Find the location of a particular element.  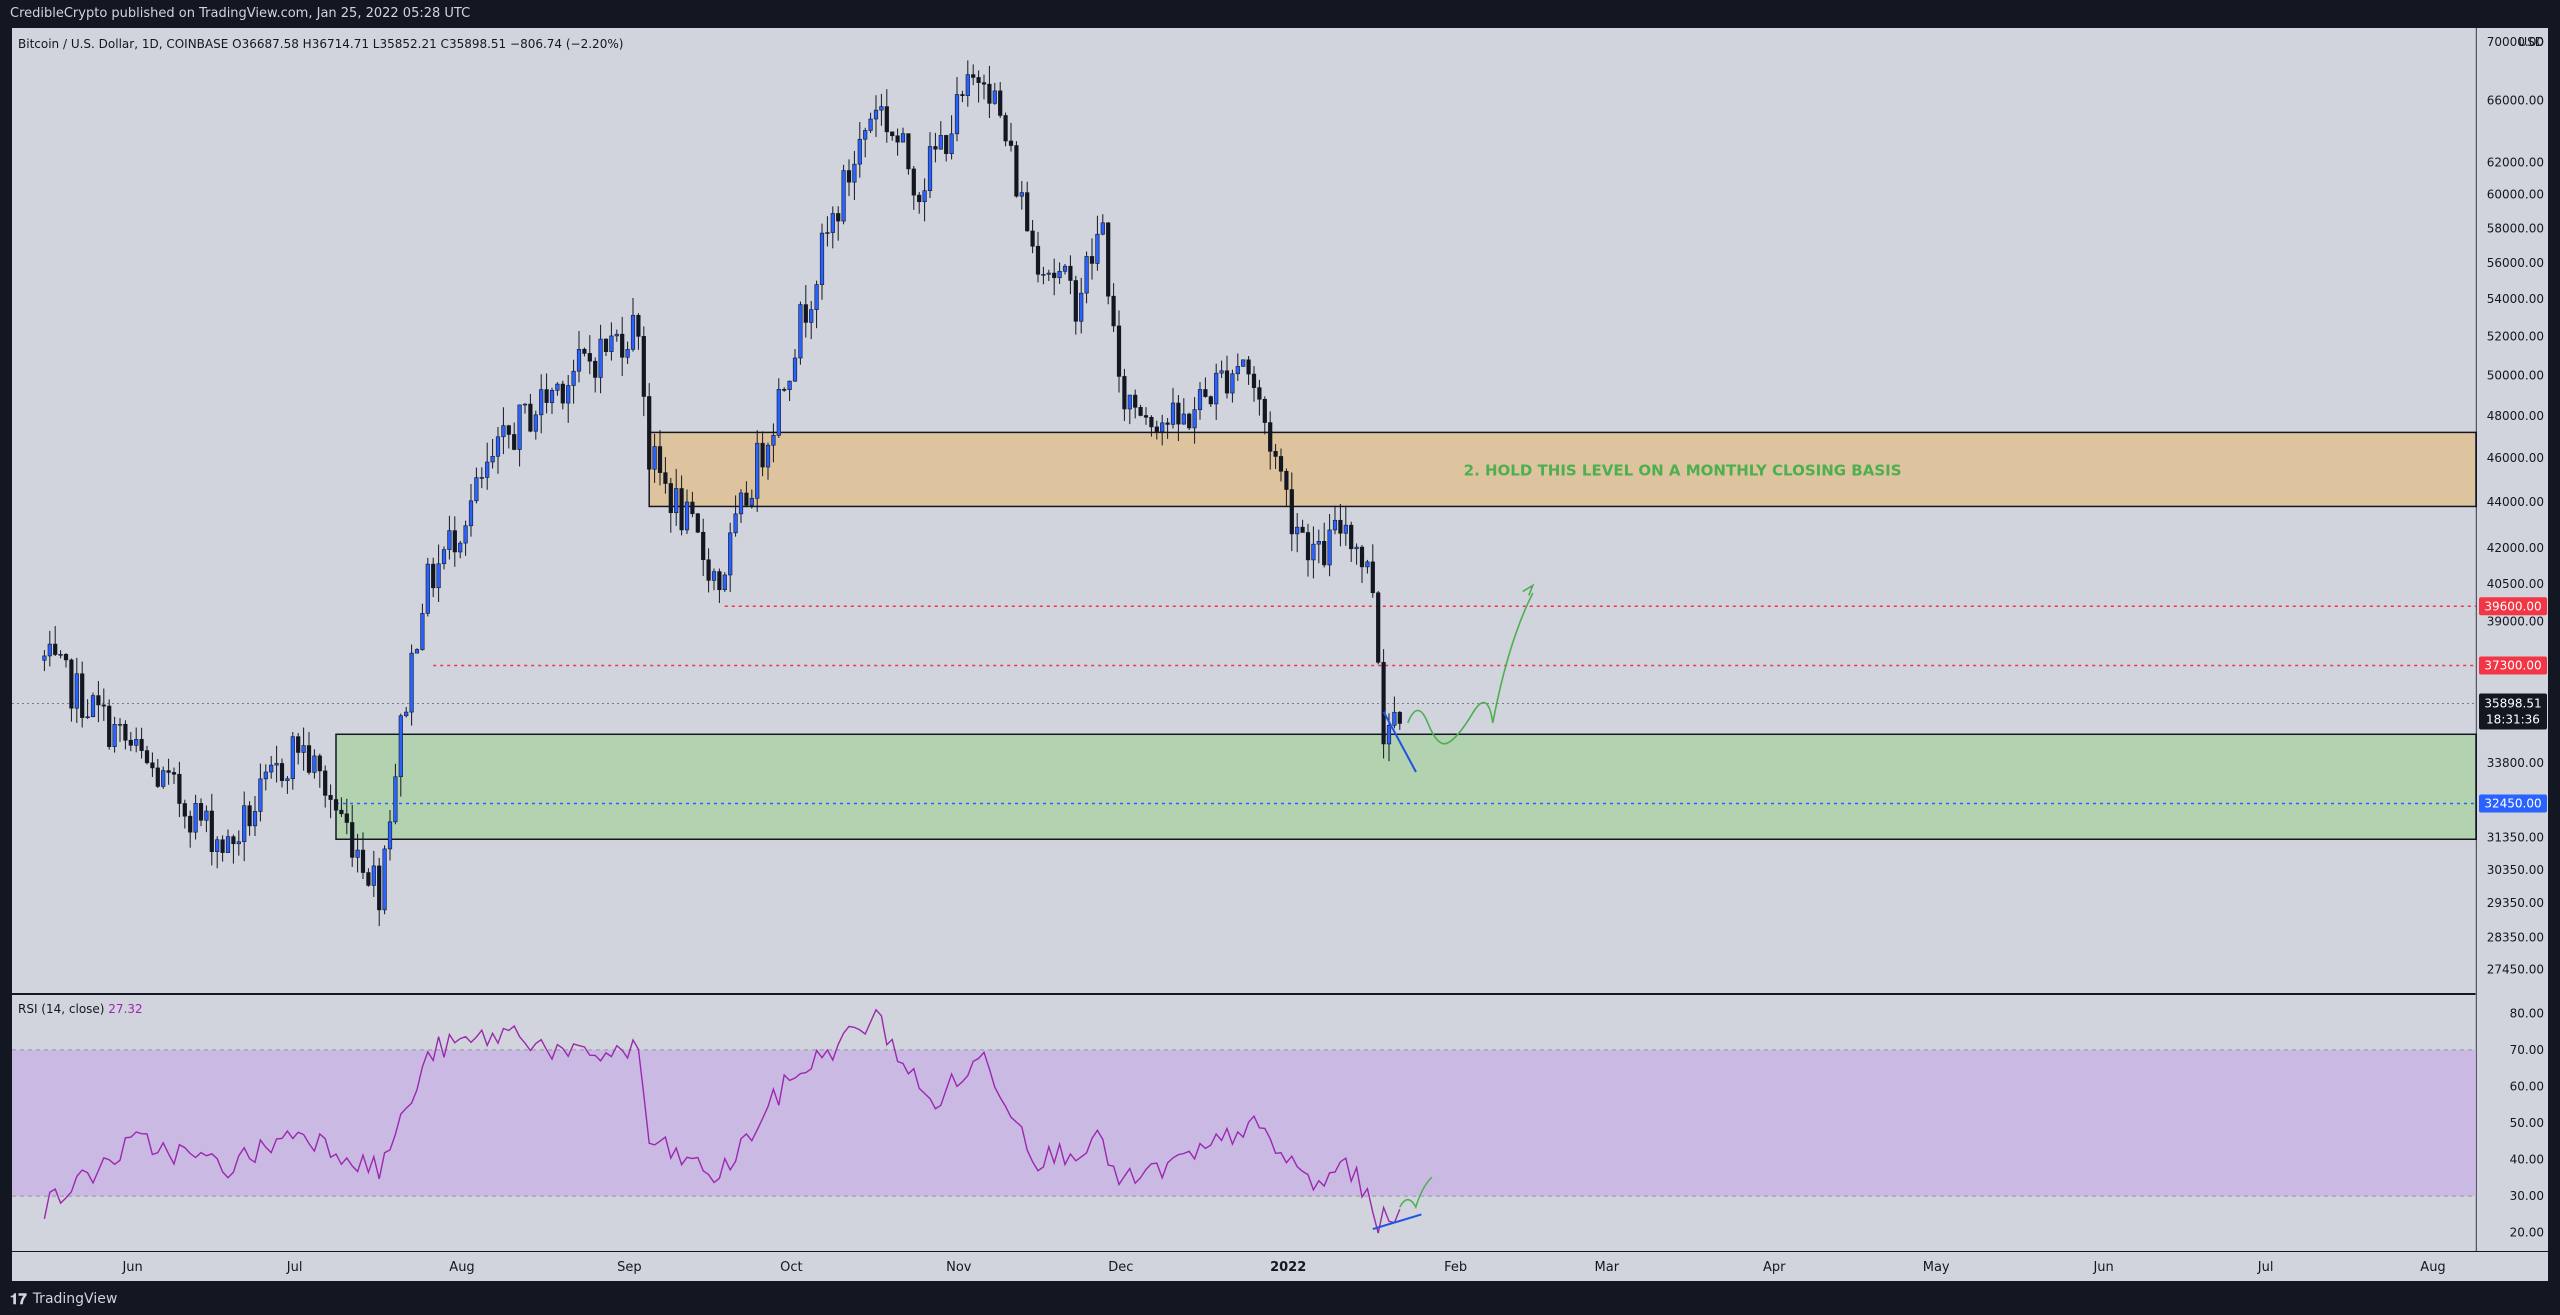

key-level-tag-label: 32450.00 is located at coordinates (2512, 804).